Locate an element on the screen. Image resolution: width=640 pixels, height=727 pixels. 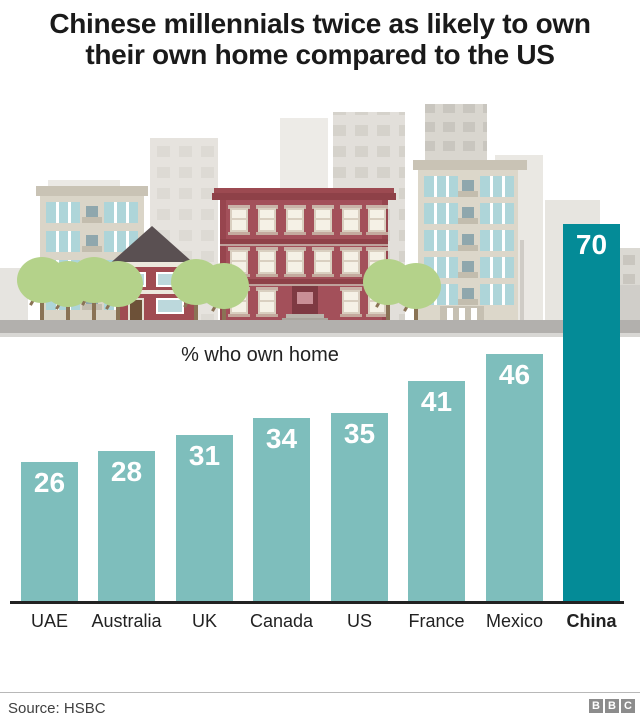
bar-value-label: 31 is located at coordinates (204, 455).